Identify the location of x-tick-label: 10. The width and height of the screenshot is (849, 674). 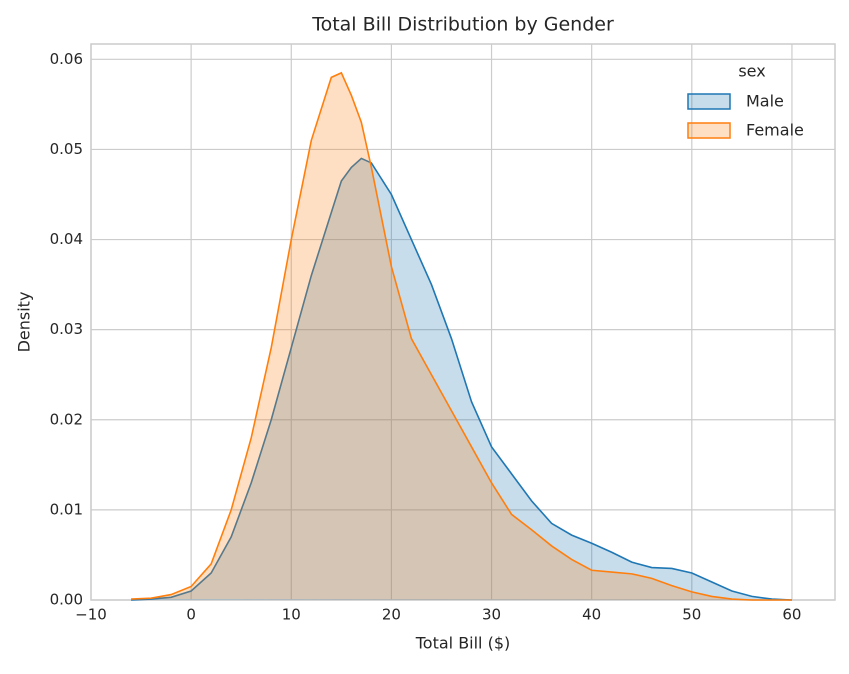
(291, 615).